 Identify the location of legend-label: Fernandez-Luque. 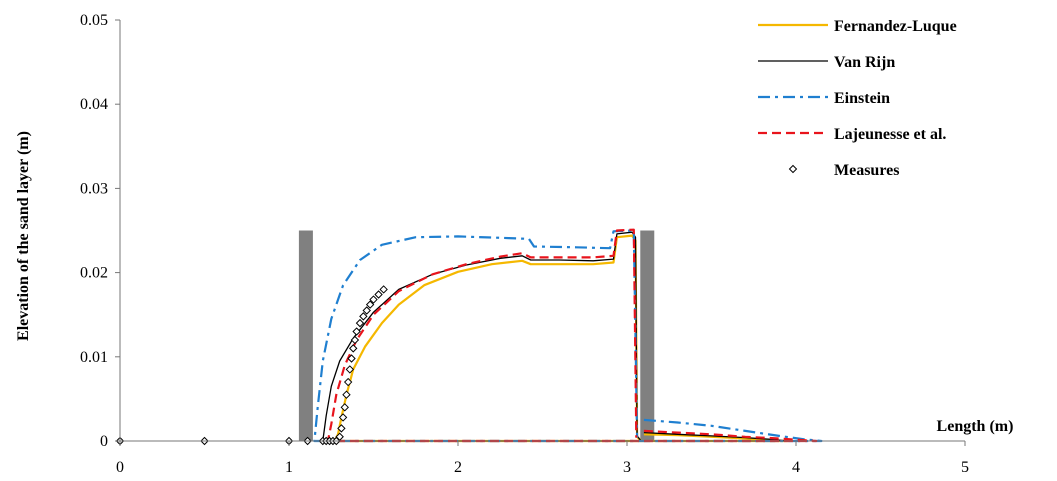
(895, 26).